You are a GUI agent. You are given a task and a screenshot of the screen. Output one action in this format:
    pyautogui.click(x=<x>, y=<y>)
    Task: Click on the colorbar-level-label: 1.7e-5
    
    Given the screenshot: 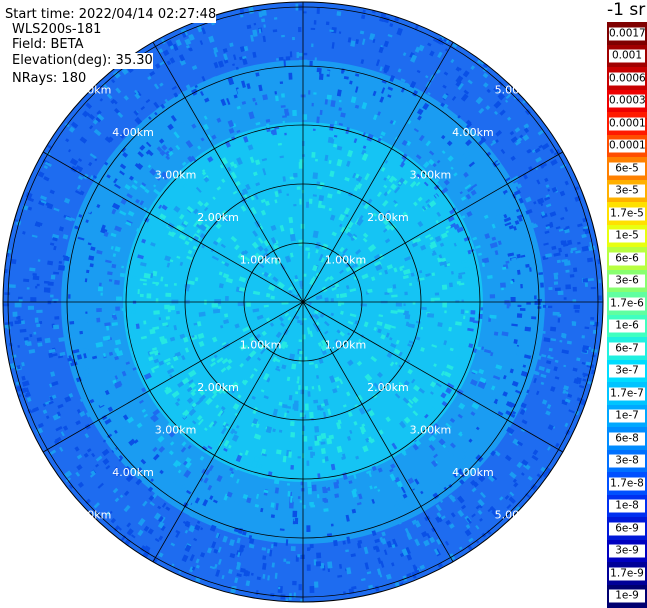 What is the action you would take?
    pyautogui.click(x=627, y=213)
    